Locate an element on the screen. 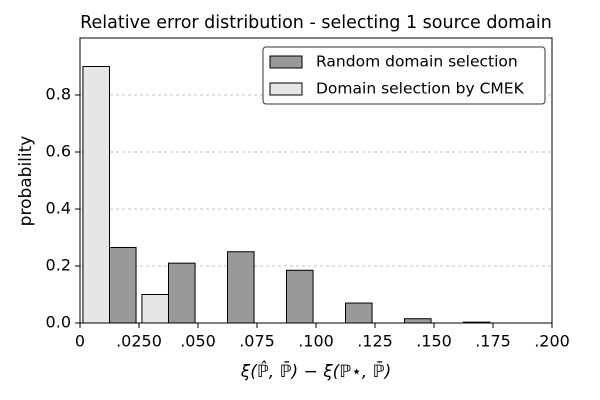 The image size is (600, 400). y-tick-label: 0.2 is located at coordinates (58, 265).